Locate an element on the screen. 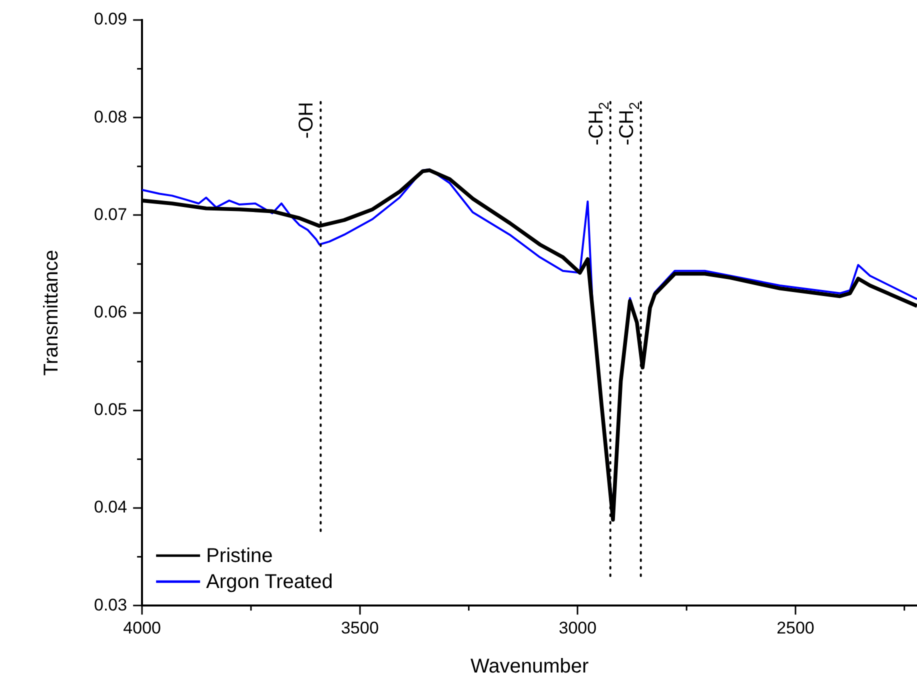  y-tick-label: 0.06 is located at coordinates (111, 312).